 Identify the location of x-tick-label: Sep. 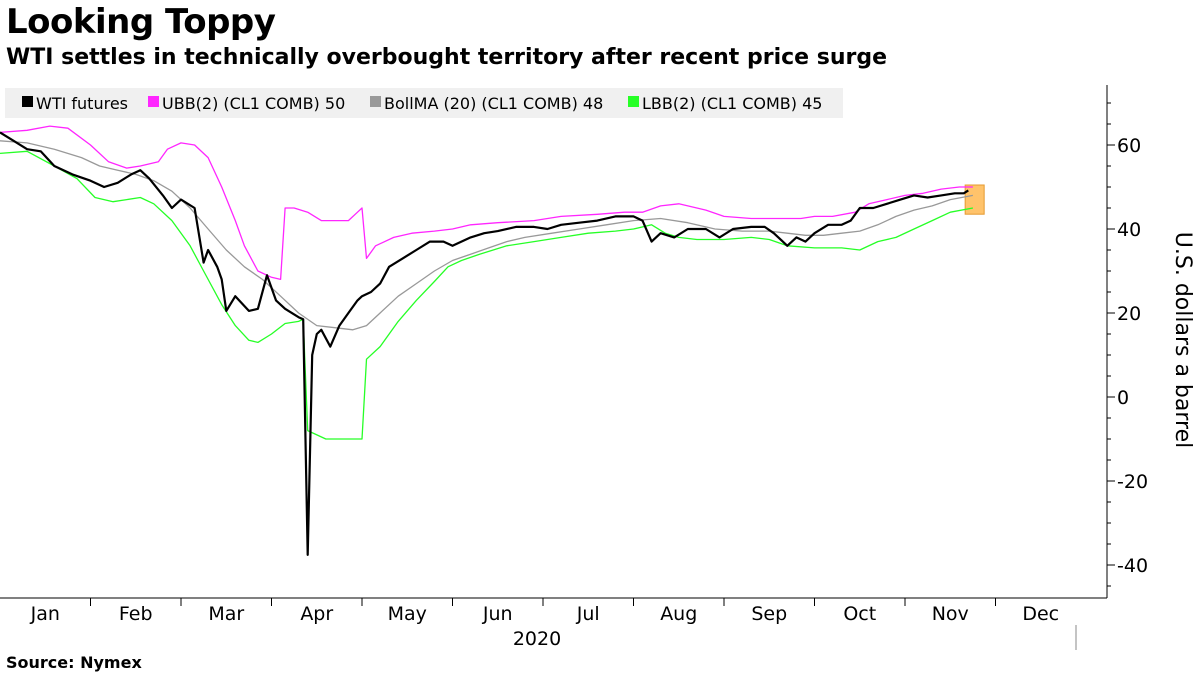
(769, 614).